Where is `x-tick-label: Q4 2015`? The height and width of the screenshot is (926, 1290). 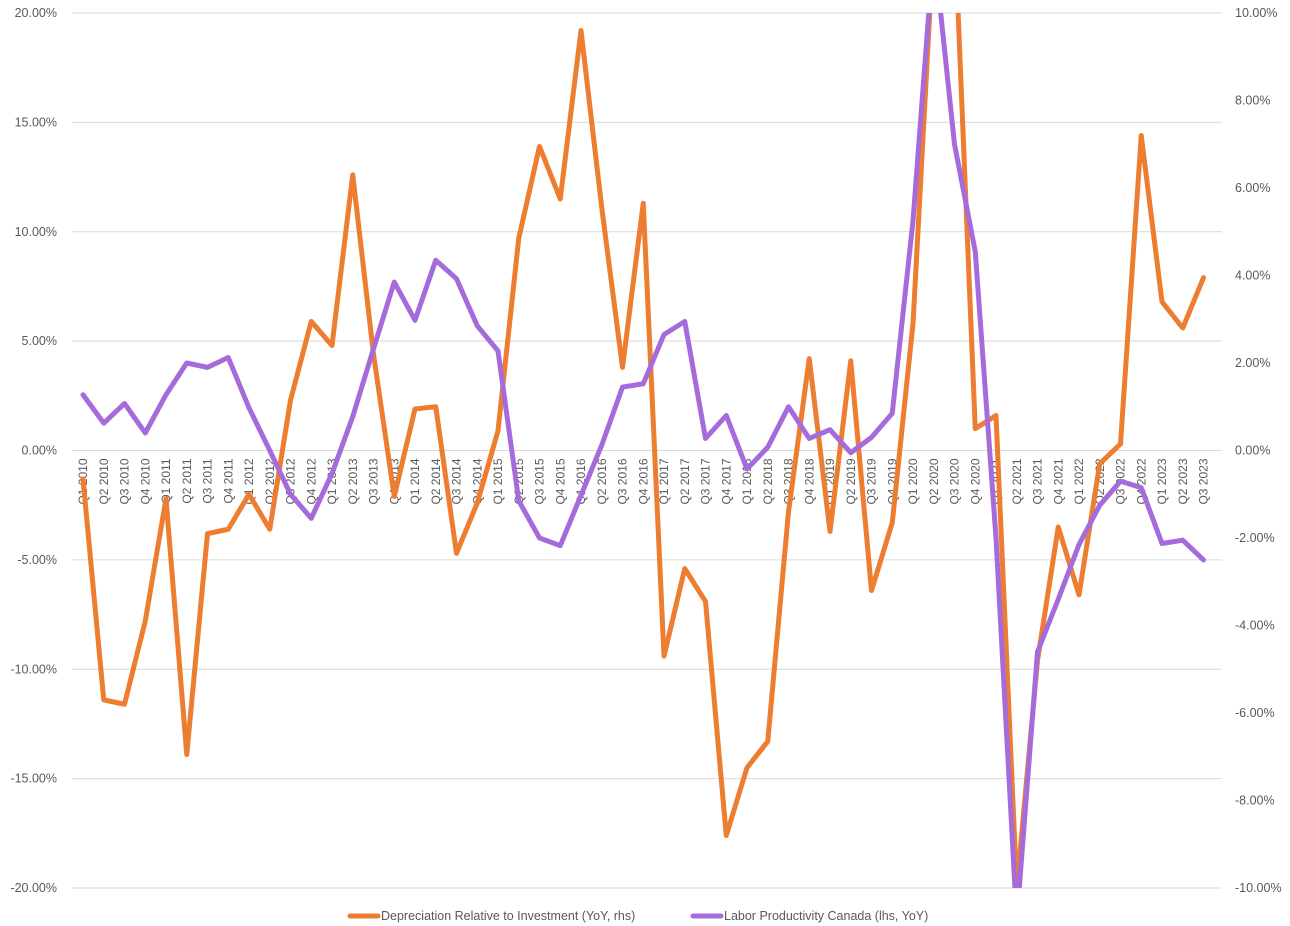
x-tick-label: Q4 2015 is located at coordinates (560, 481).